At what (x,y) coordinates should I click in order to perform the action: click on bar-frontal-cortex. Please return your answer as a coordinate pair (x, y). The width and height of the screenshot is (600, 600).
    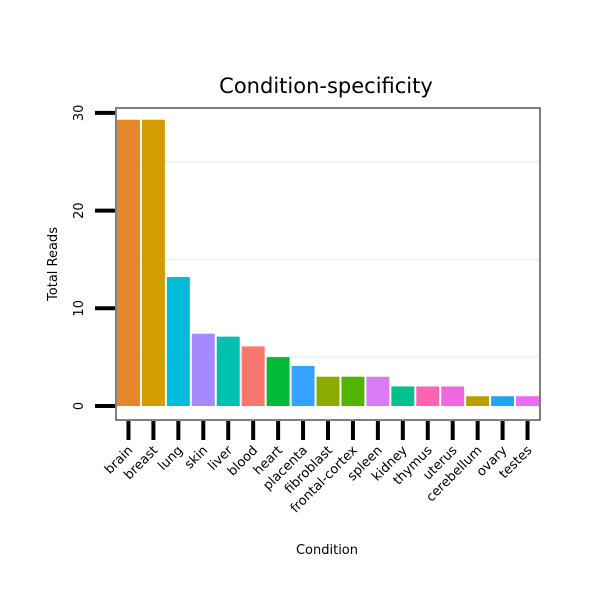
    Looking at the image, I should click on (353, 391).